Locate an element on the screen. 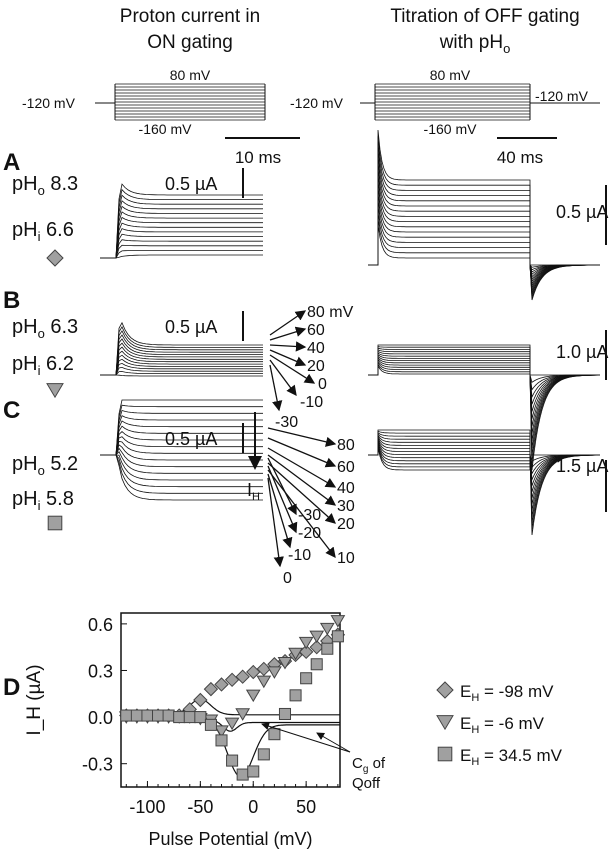 The image size is (616, 852). current-scale-right: 1.5 µA is located at coordinates (582, 466).